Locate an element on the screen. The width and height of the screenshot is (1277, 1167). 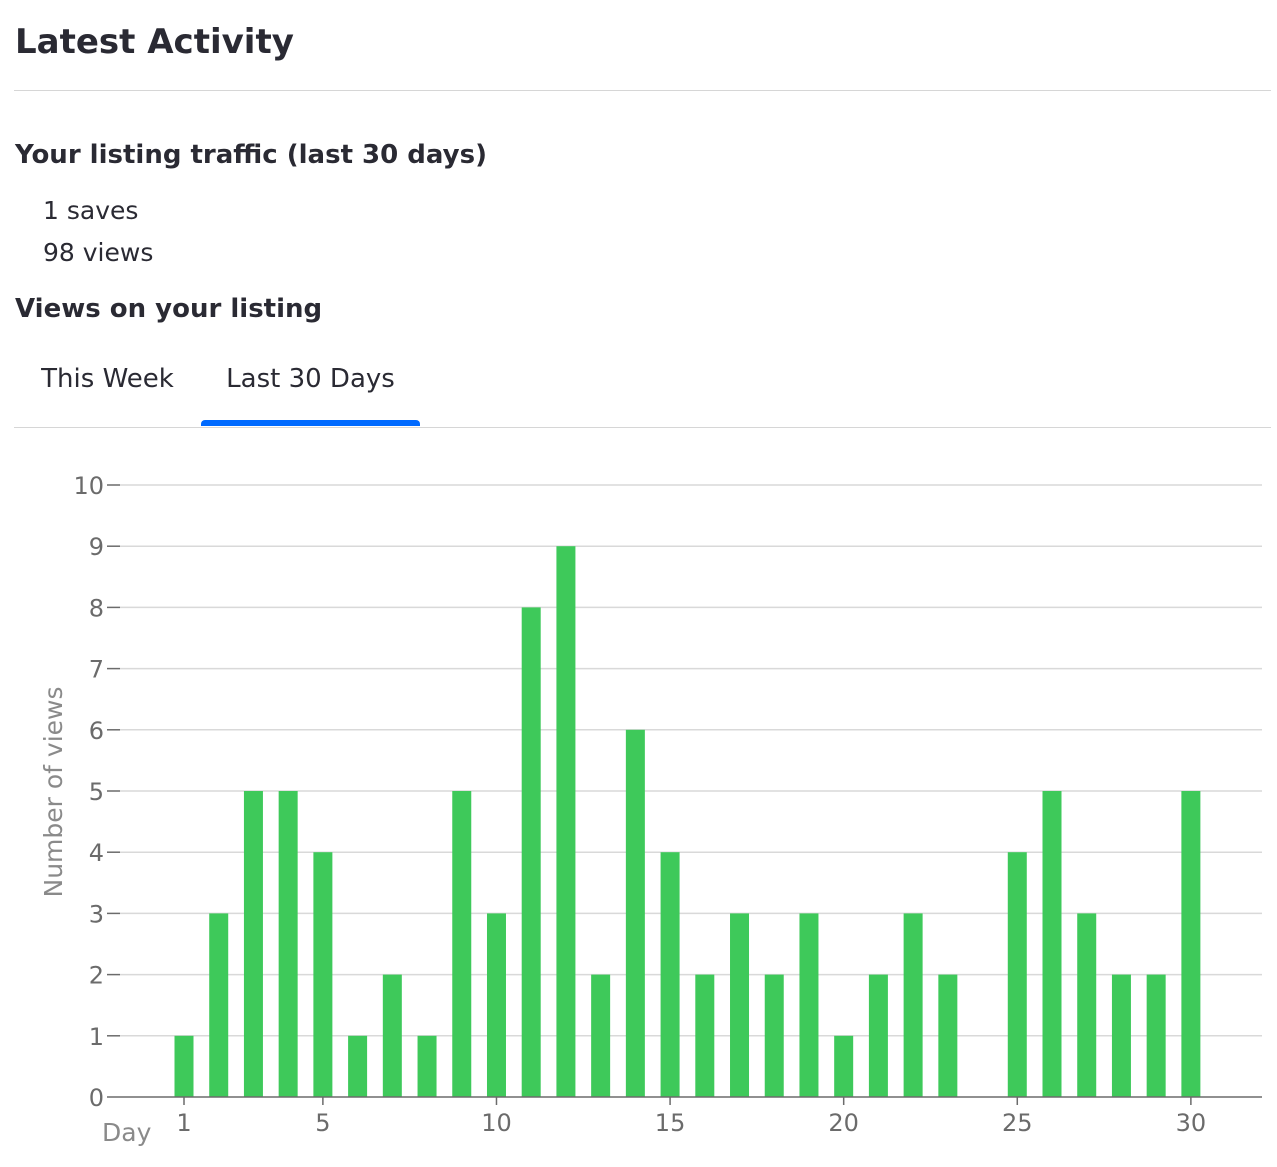
saves-count: 1 saves is located at coordinates (91, 210).